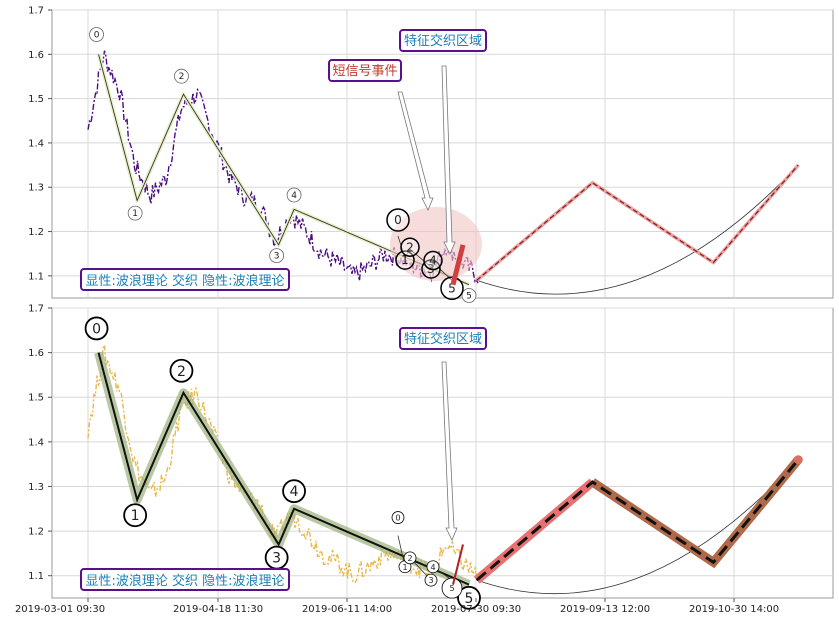 The image size is (839, 626). I want to click on x-tick-label: 2019-09-13 12:00, so click(605, 609).